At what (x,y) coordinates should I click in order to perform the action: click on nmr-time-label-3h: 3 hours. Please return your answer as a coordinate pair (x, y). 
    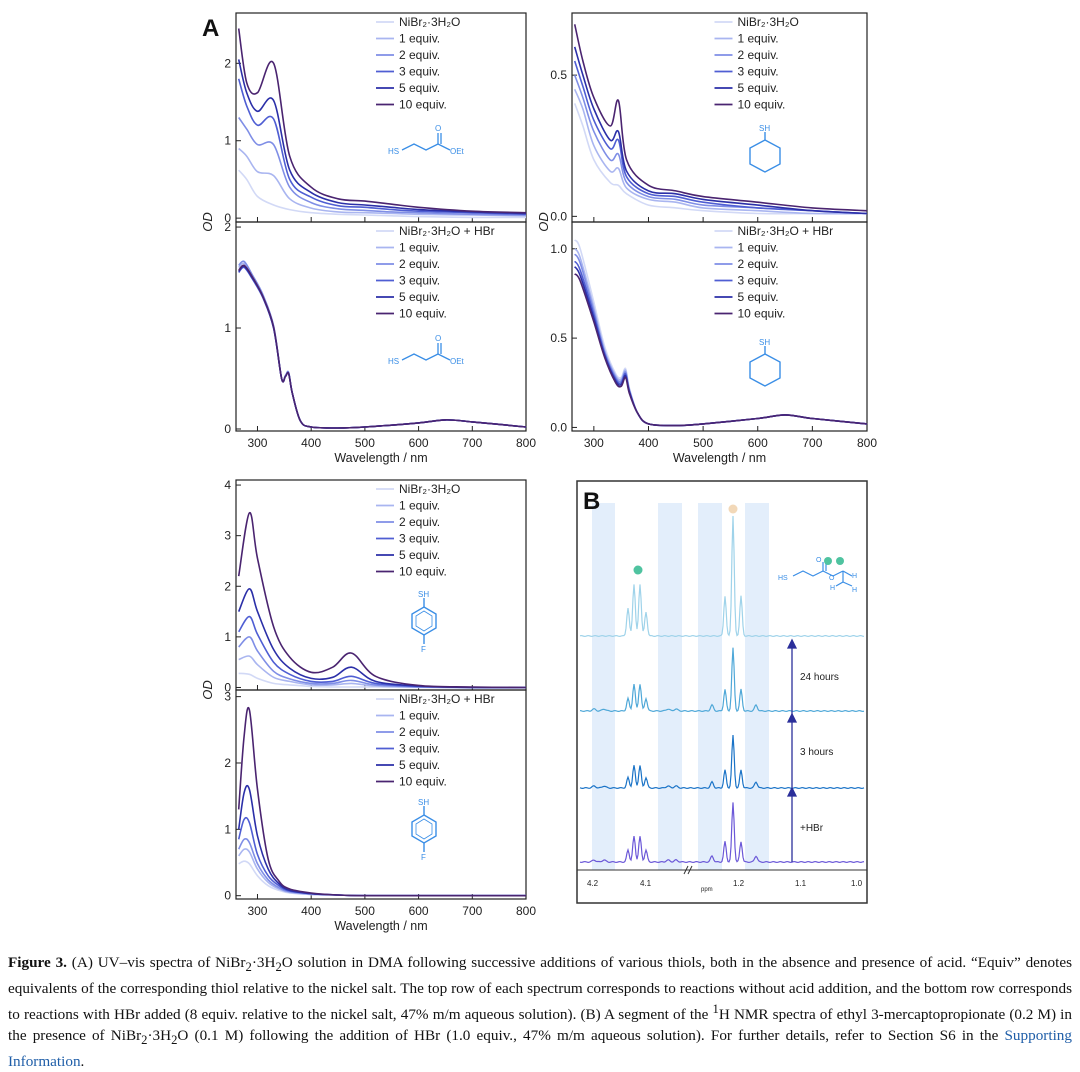
    Looking at the image, I should click on (816, 752).